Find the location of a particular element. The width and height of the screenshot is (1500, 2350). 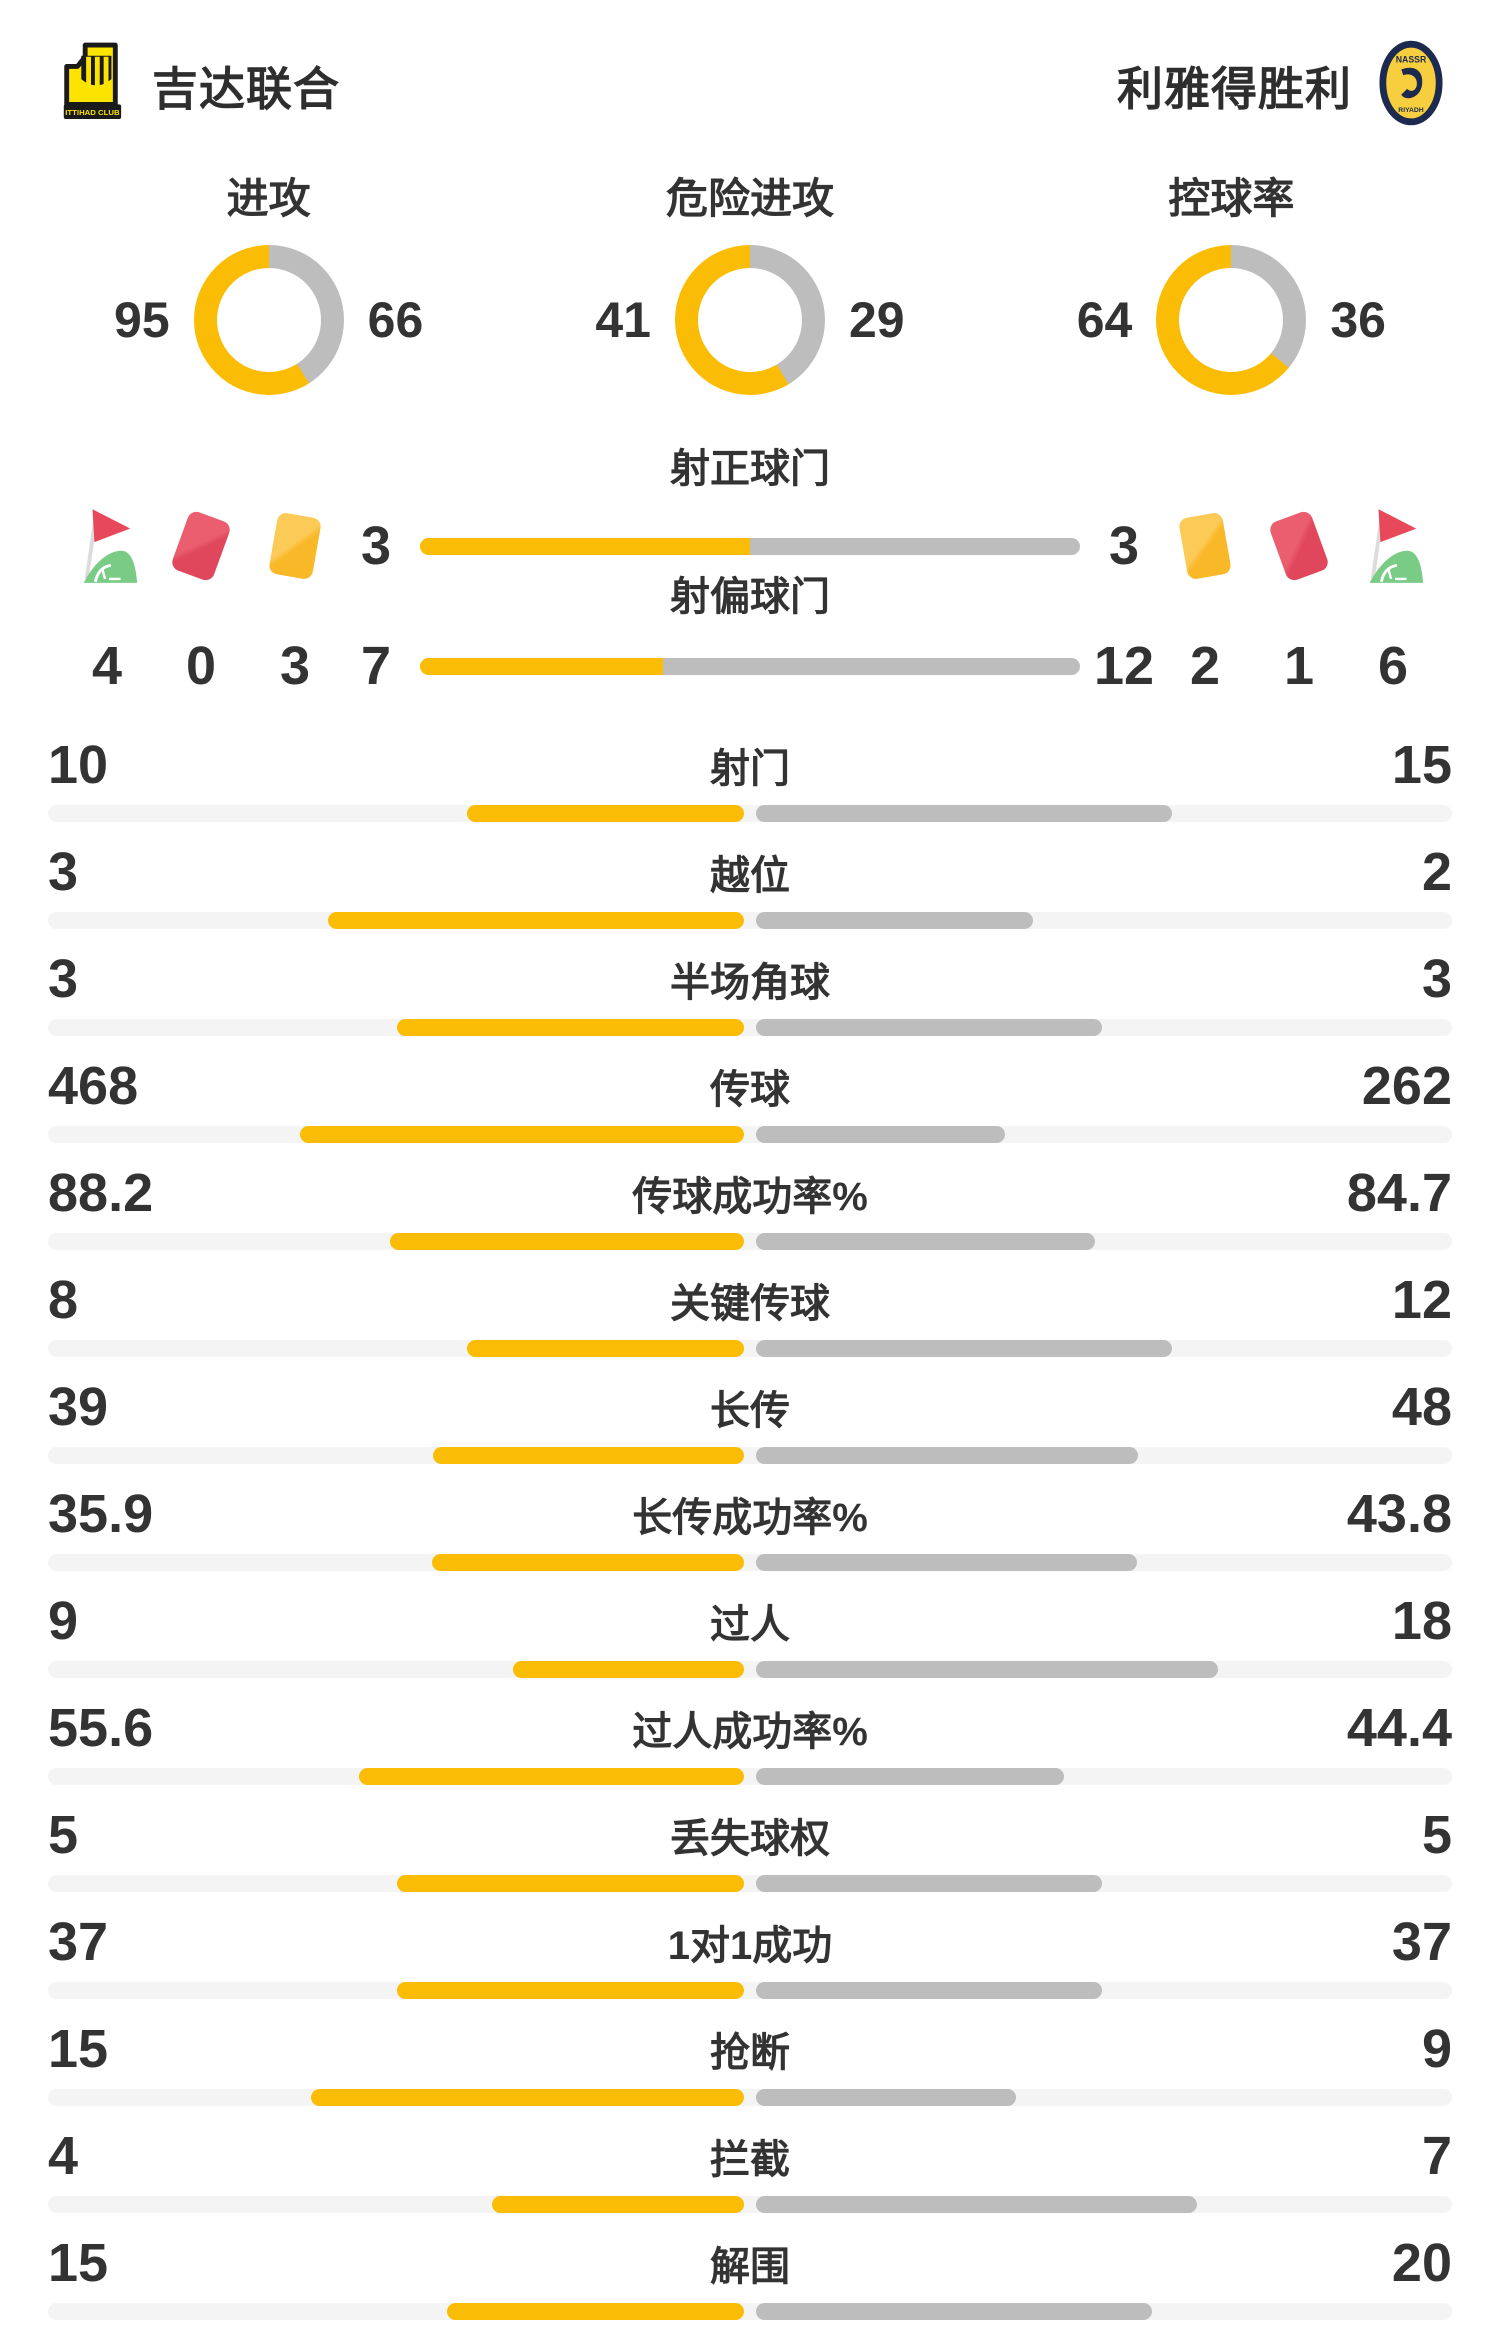

stat-home-value: 4 is located at coordinates (63, 2156).